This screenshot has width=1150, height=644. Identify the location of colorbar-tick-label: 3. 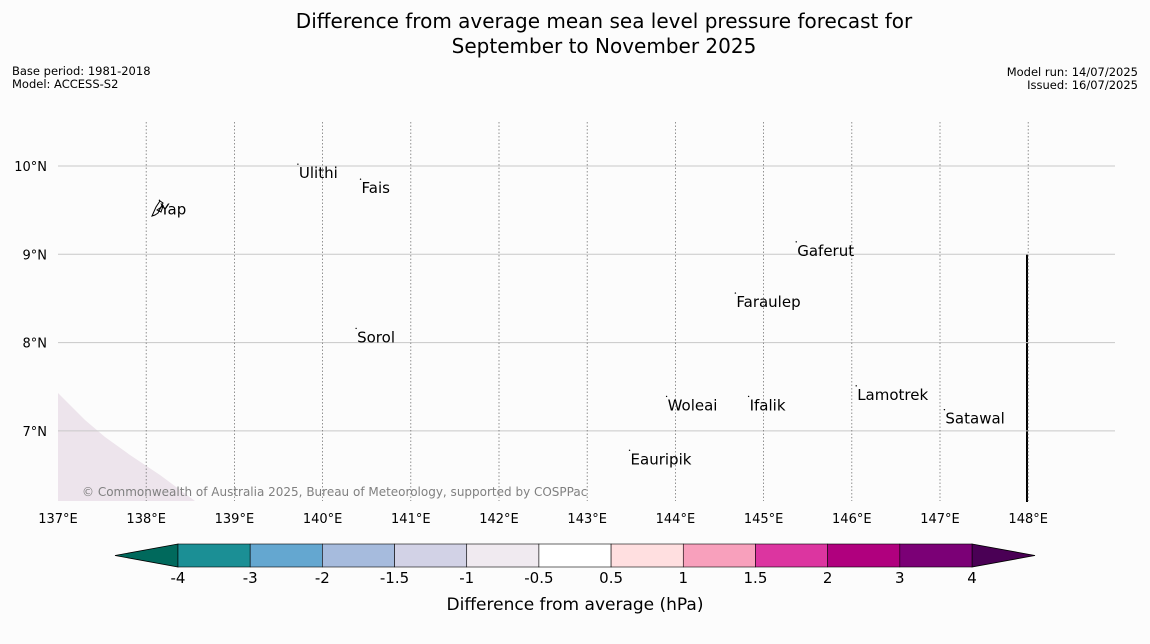
(900, 578).